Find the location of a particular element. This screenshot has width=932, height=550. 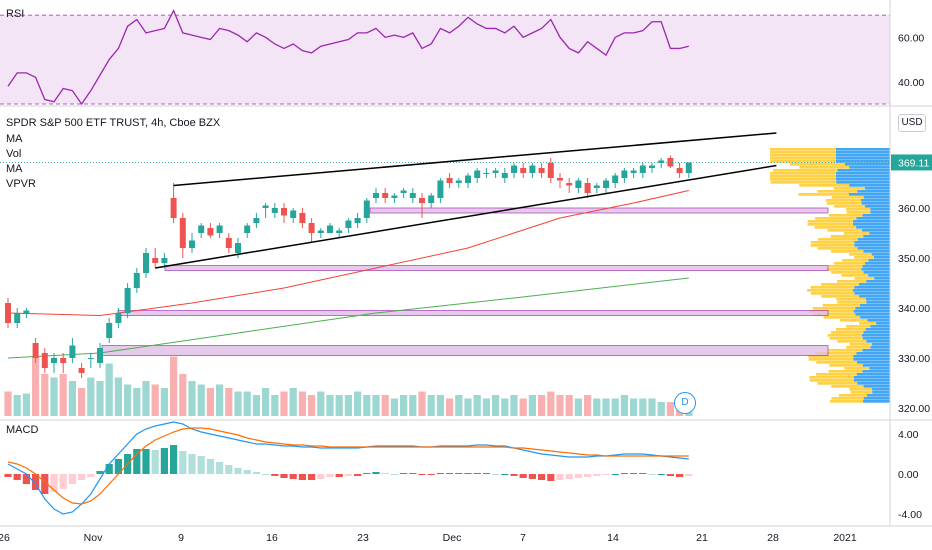

chart-title: SPDR S&P 500 ETF TRUST, 4h, Cboe BZX is located at coordinates (113, 123).